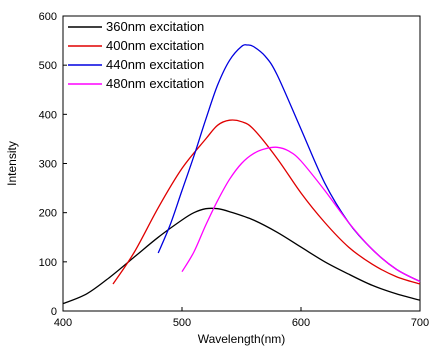  I want to click on x-tick-label: 600, so click(301, 323).